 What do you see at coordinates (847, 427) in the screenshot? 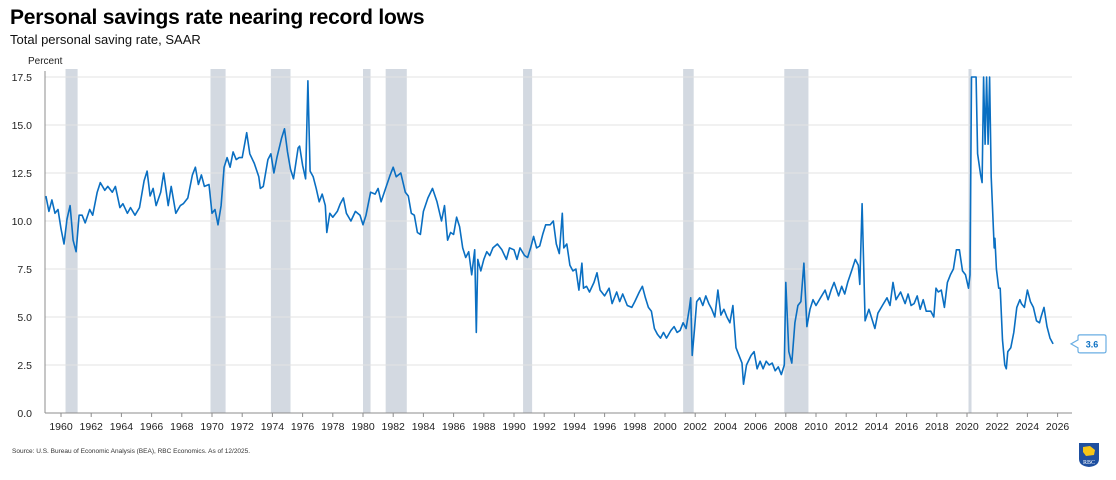
I see `x-tick-label: 2012` at bounding box center [847, 427].